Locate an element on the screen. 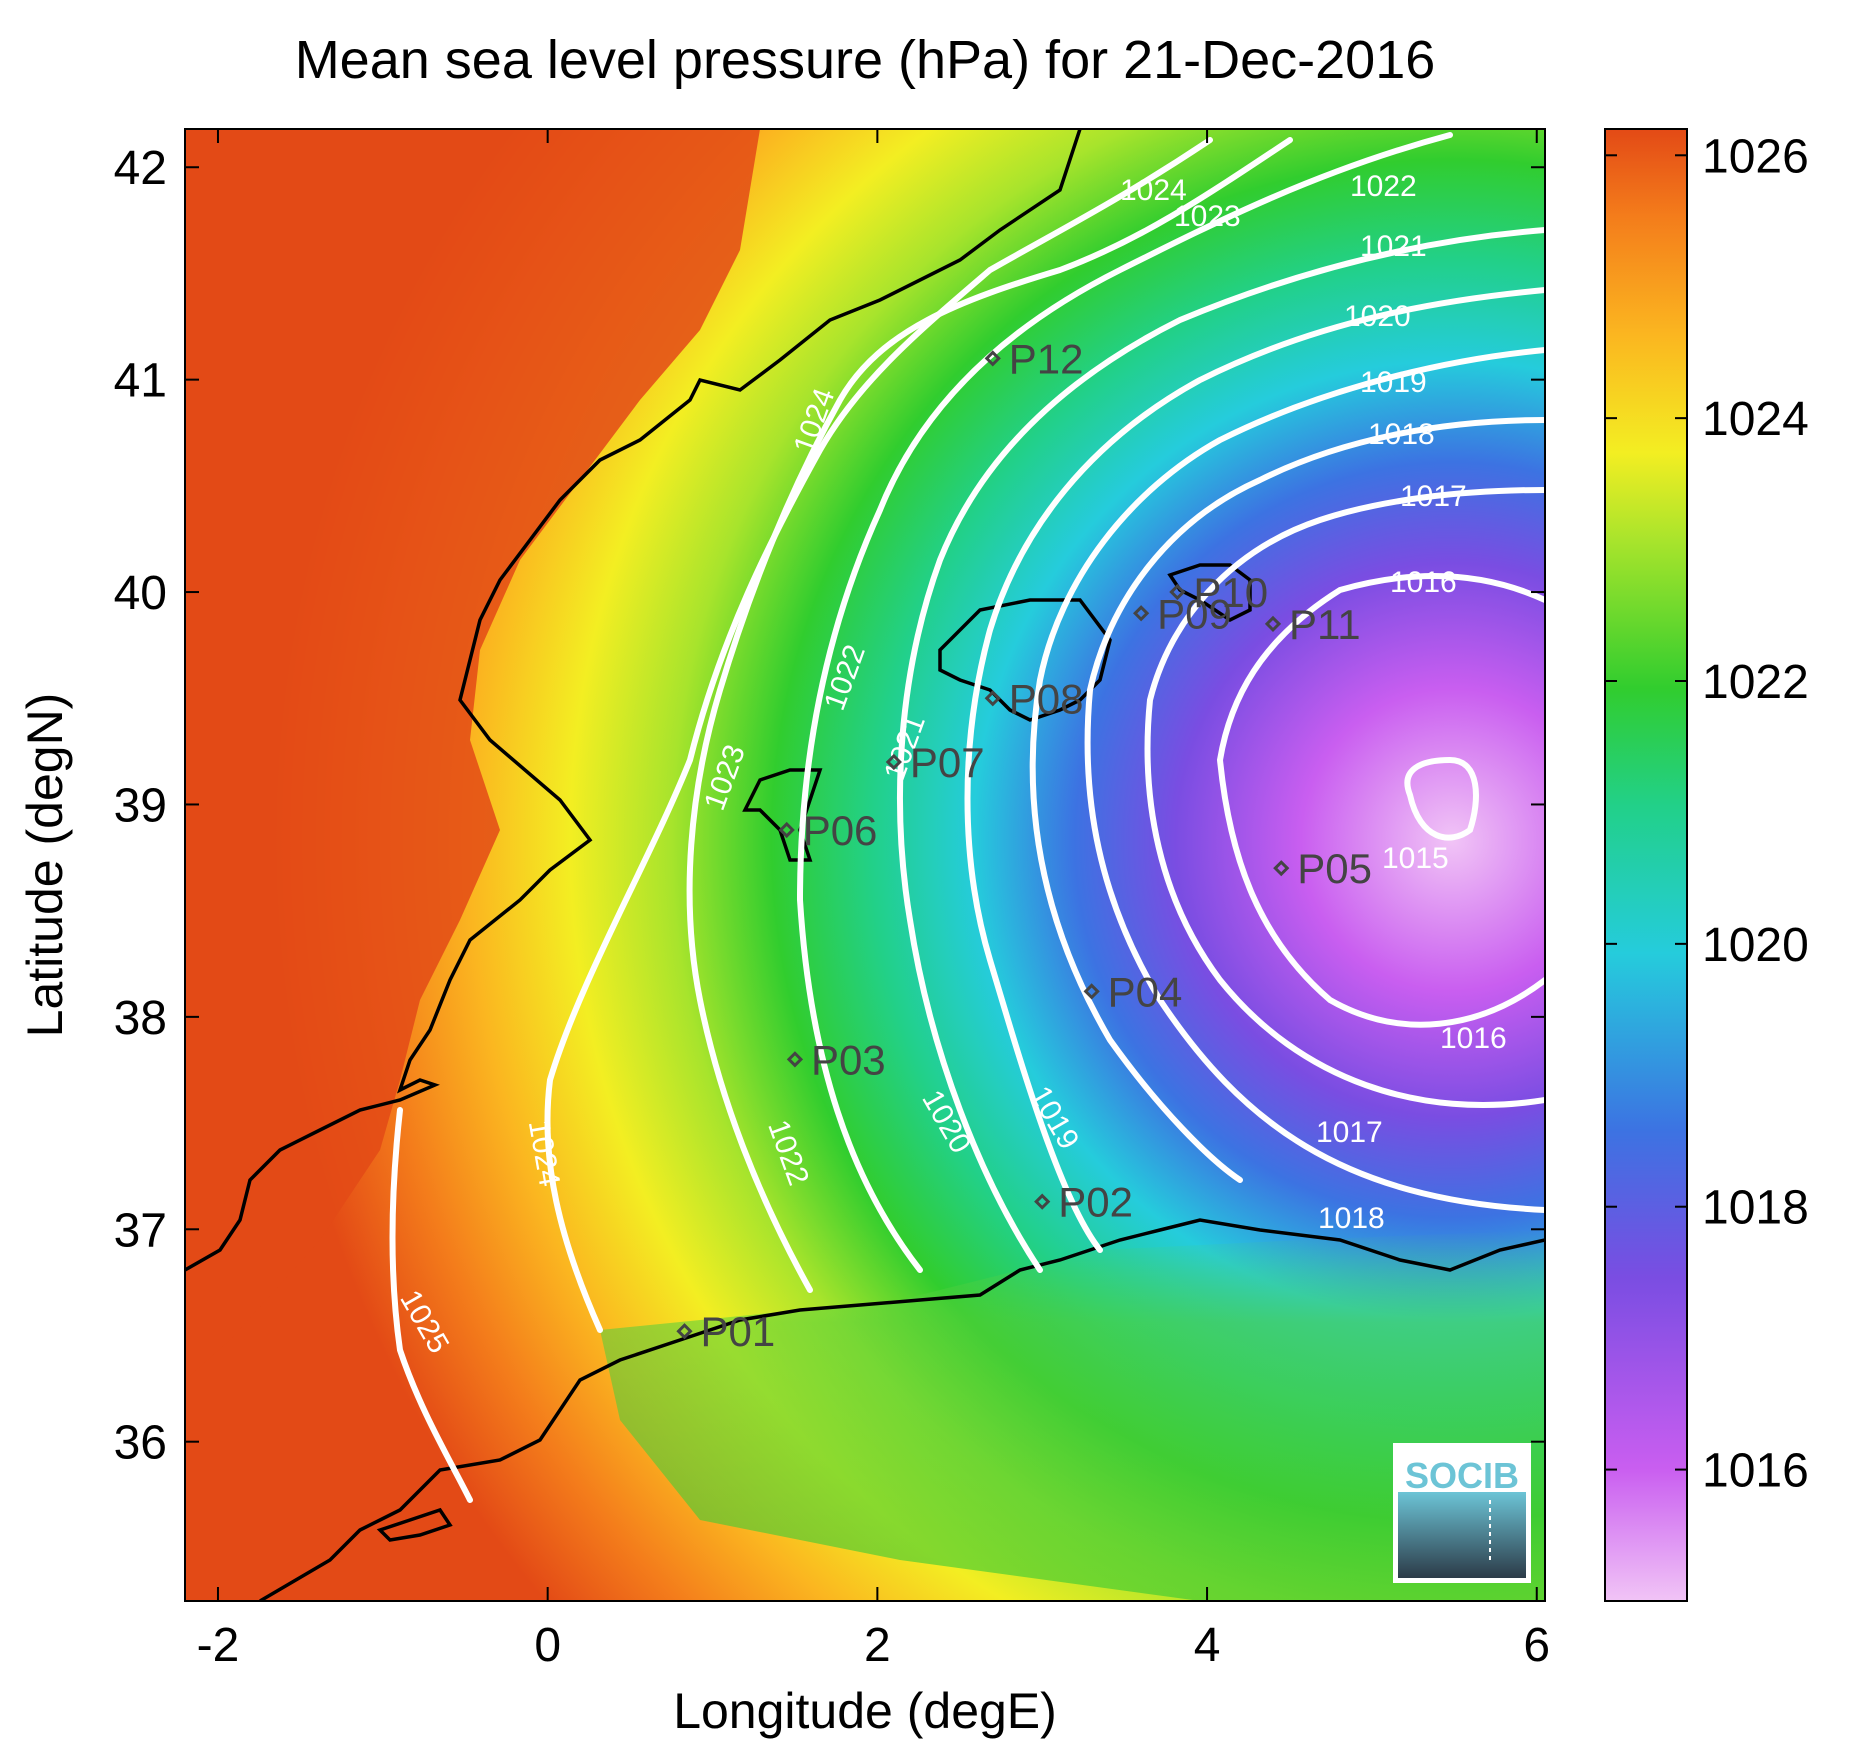  socib-logo: SOCIB is located at coordinates (1462, 1513).